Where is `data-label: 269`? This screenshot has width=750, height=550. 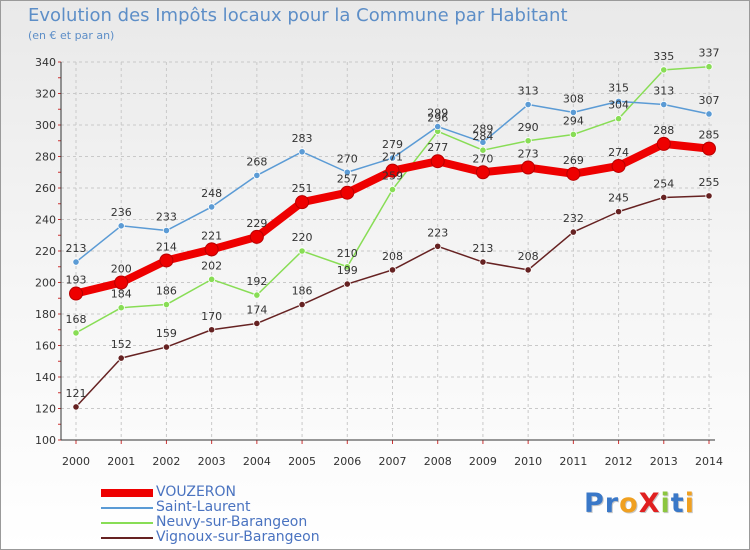 data-label: 269 is located at coordinates (573, 160).